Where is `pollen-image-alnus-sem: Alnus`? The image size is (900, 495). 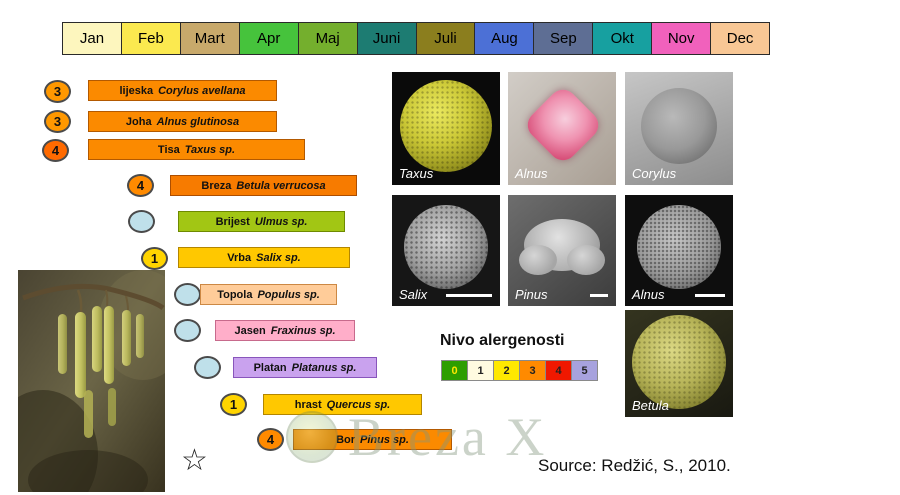 pollen-image-alnus-sem: Alnus is located at coordinates (679, 250).